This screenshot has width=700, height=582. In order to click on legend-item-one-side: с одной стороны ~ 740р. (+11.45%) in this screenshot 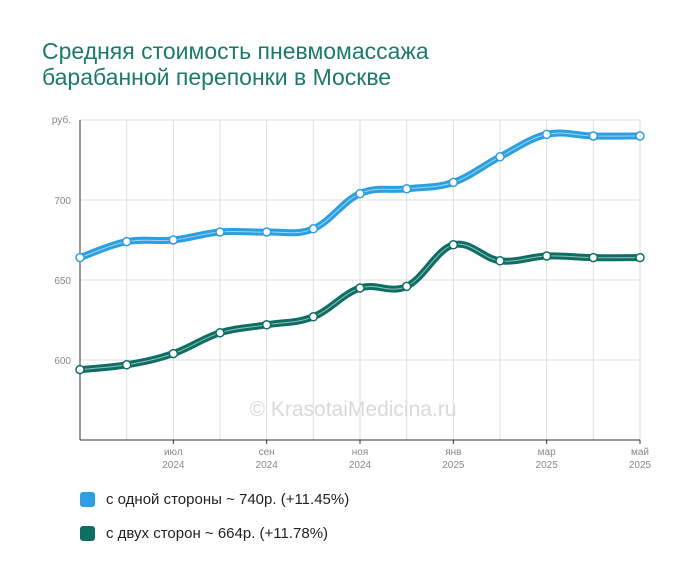, I will do `click(214, 499)`.